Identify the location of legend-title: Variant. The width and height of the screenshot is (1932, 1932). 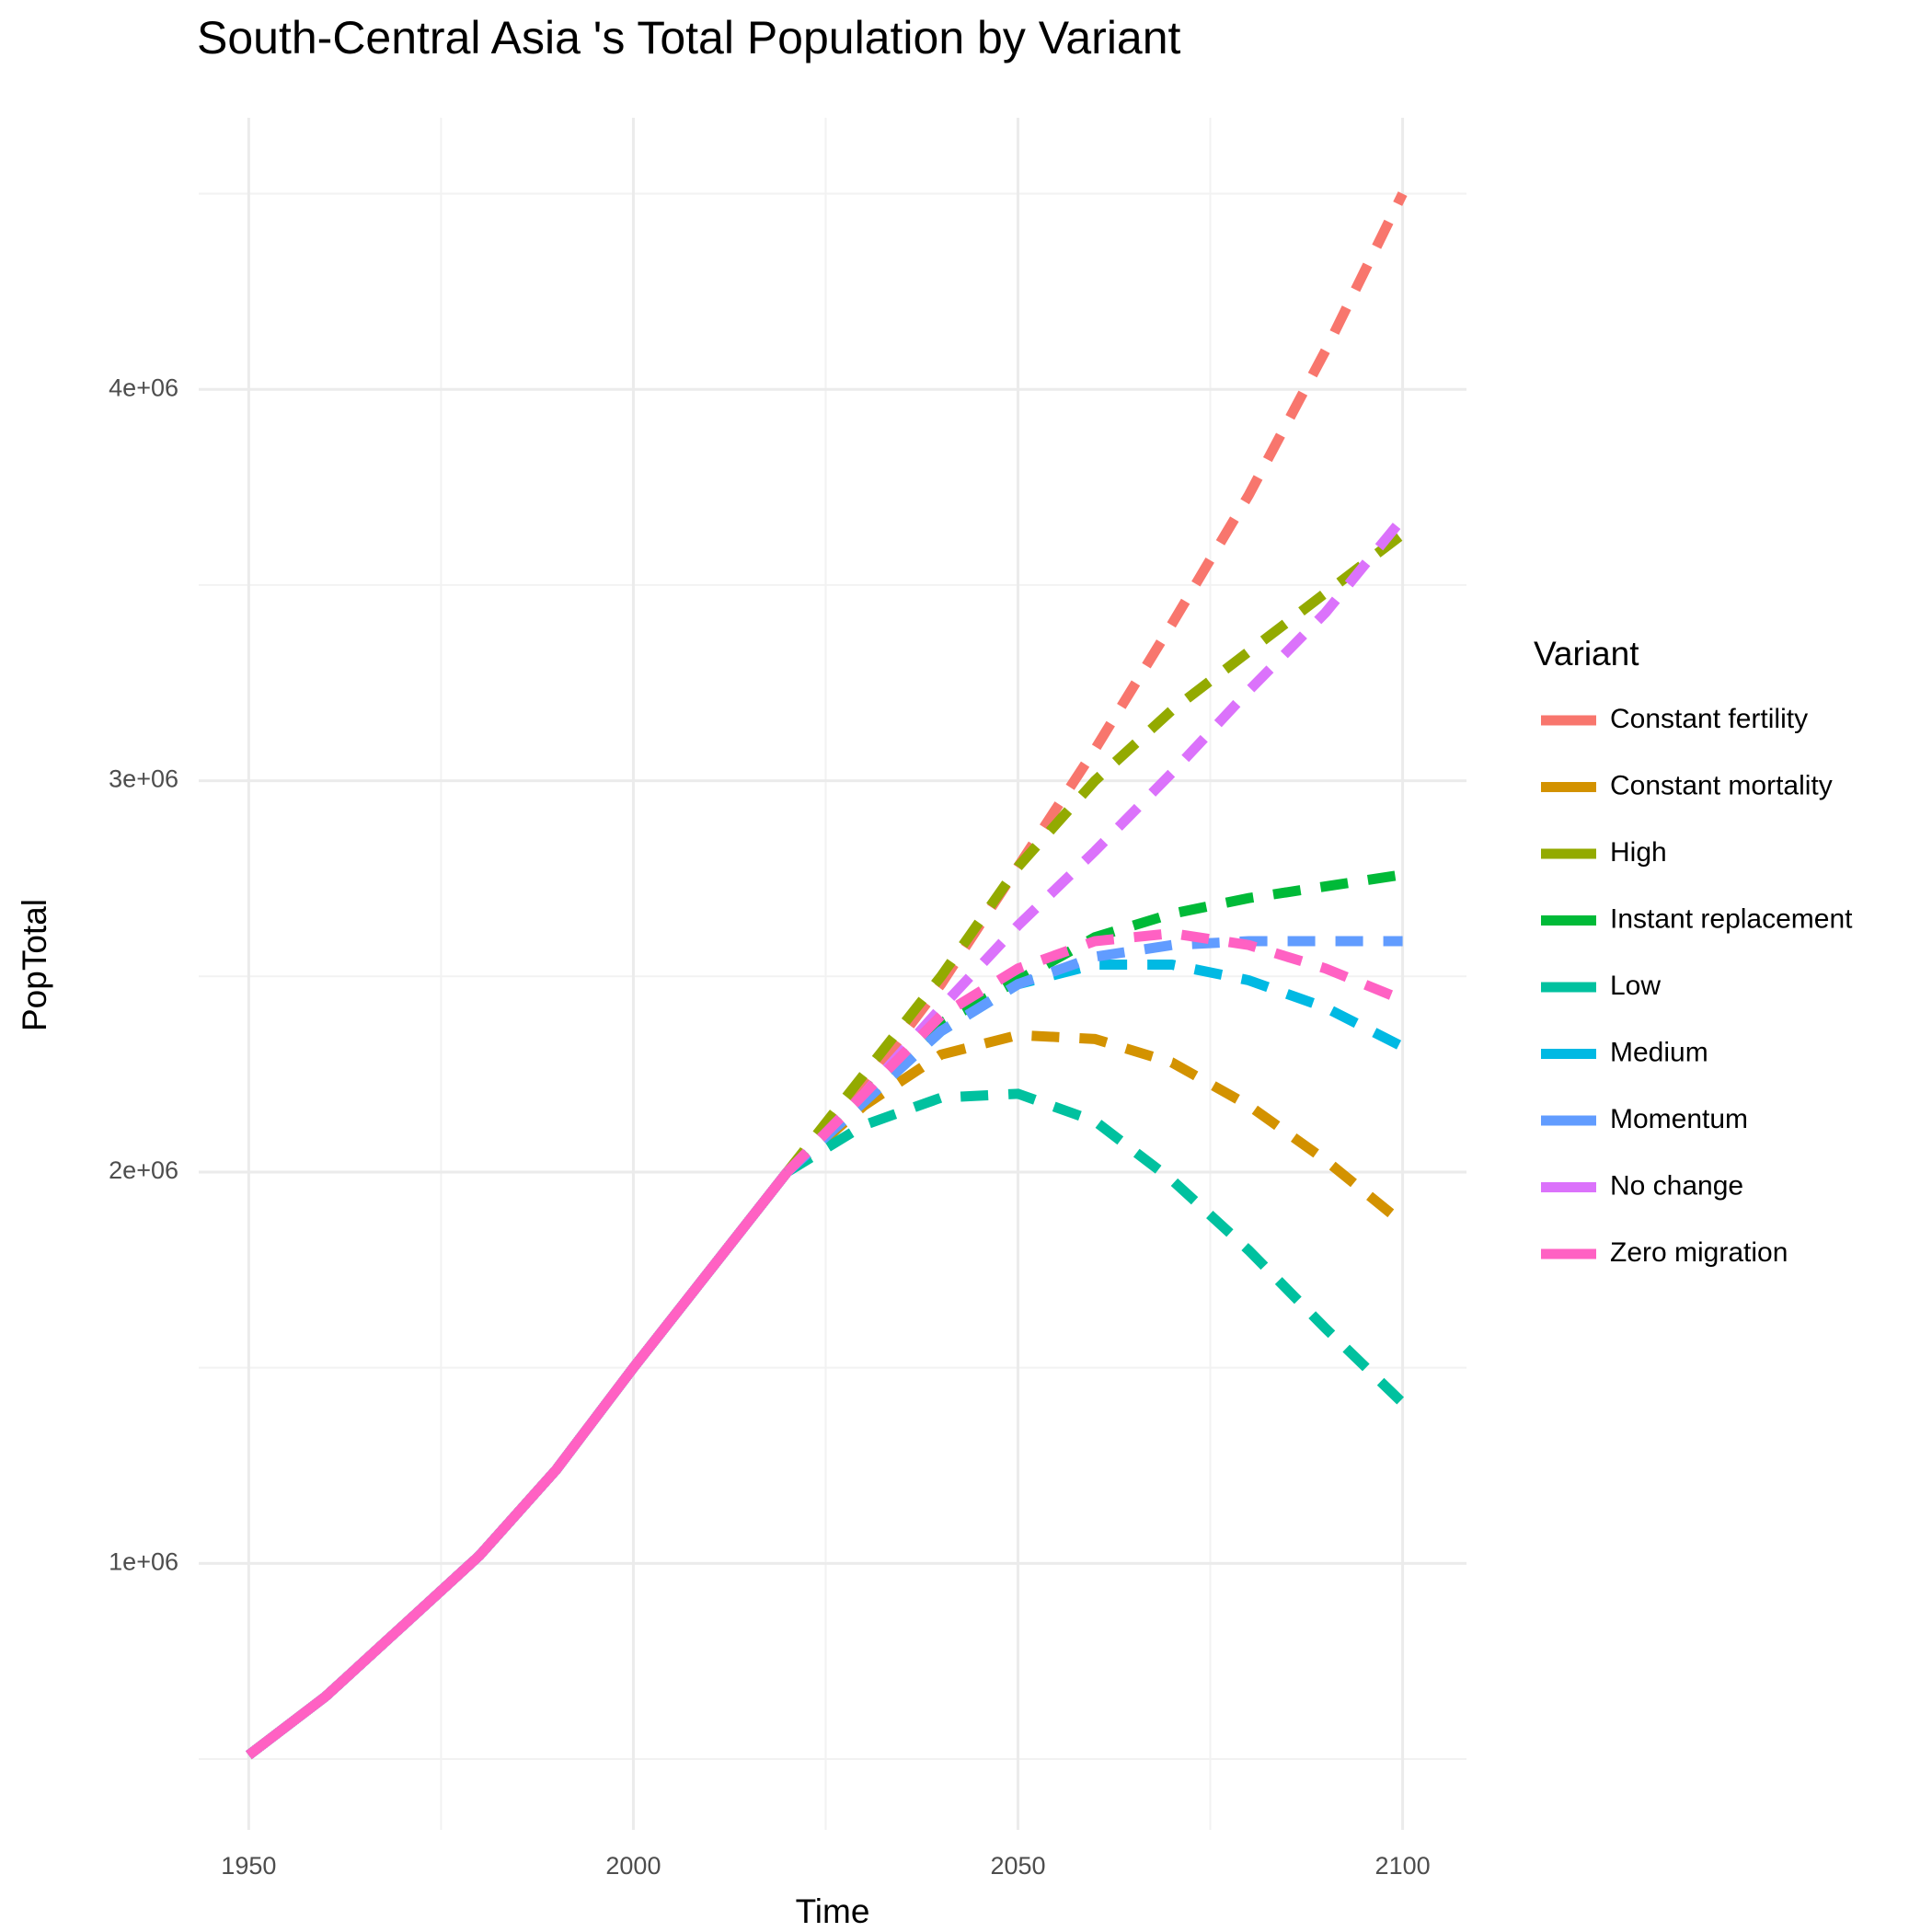
(1586, 654).